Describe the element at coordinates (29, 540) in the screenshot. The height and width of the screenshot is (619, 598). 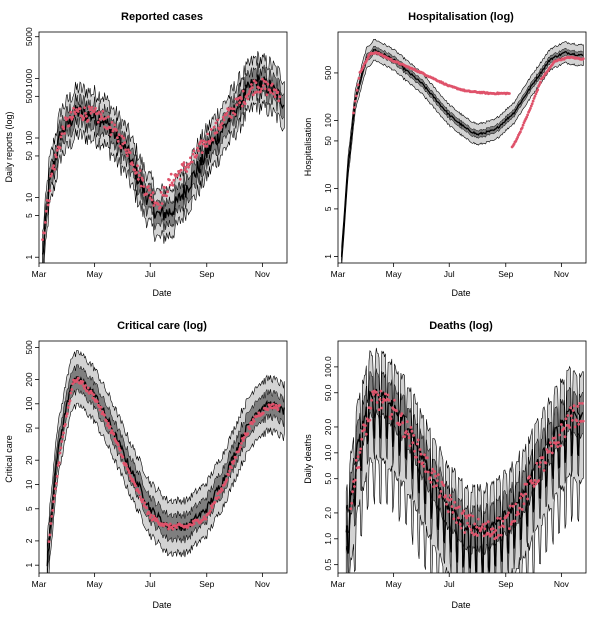
I see `y-tick-label: 2` at that location.